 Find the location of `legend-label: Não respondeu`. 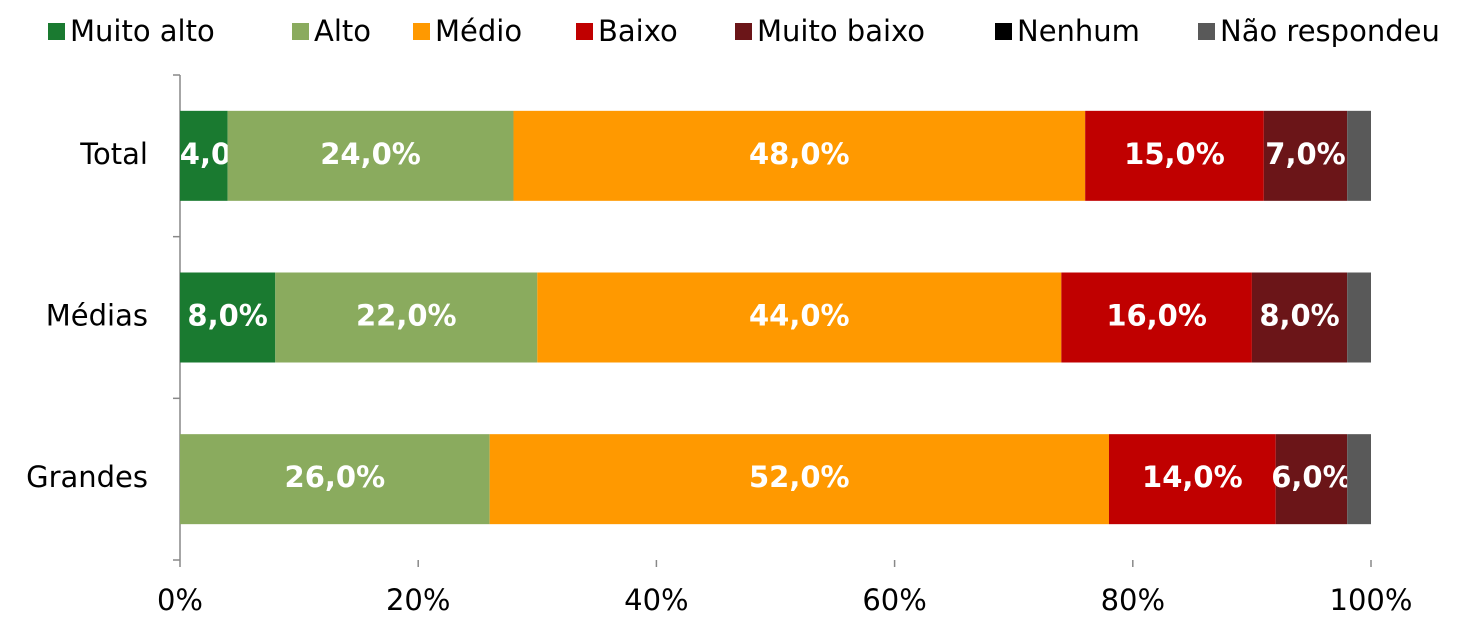

legend-label: Não respondeu is located at coordinates (1330, 31).